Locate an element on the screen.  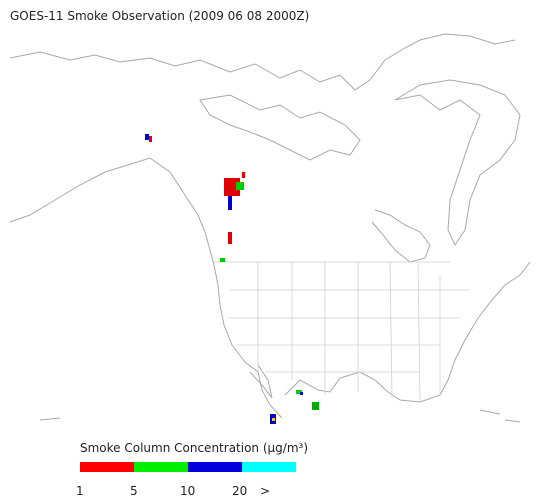
colorbar-label: 5 is located at coordinates (134, 491).